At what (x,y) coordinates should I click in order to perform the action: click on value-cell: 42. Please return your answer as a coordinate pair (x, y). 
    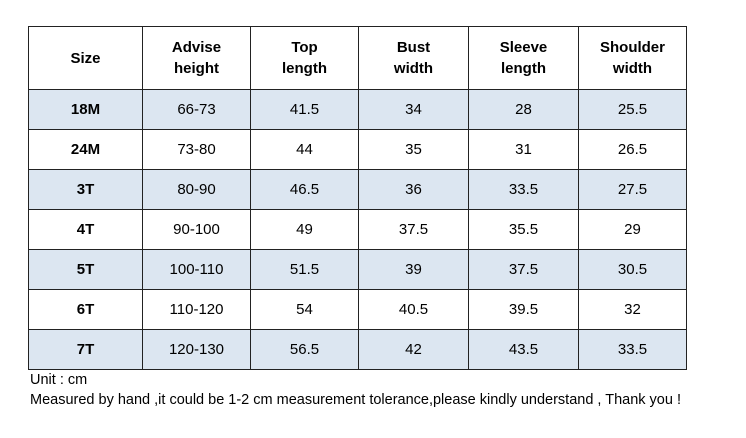
    Looking at the image, I should click on (413, 349).